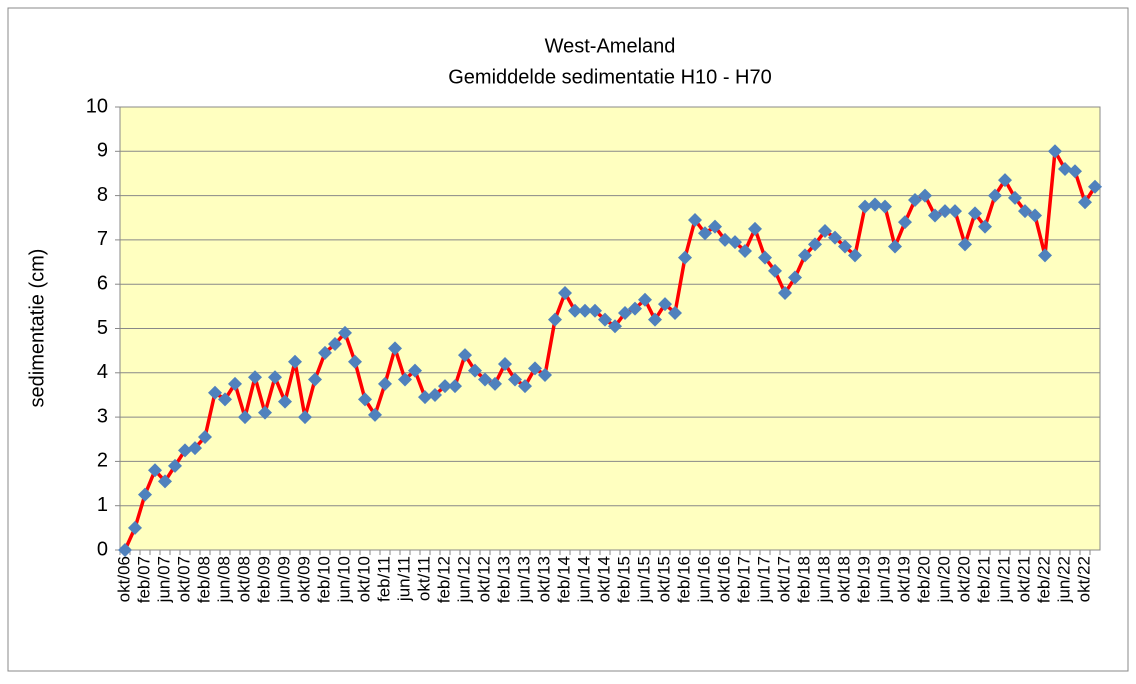 This screenshot has height=684, width=1136. What do you see at coordinates (102, 416) in the screenshot?
I see `y-tick-label: 3` at bounding box center [102, 416].